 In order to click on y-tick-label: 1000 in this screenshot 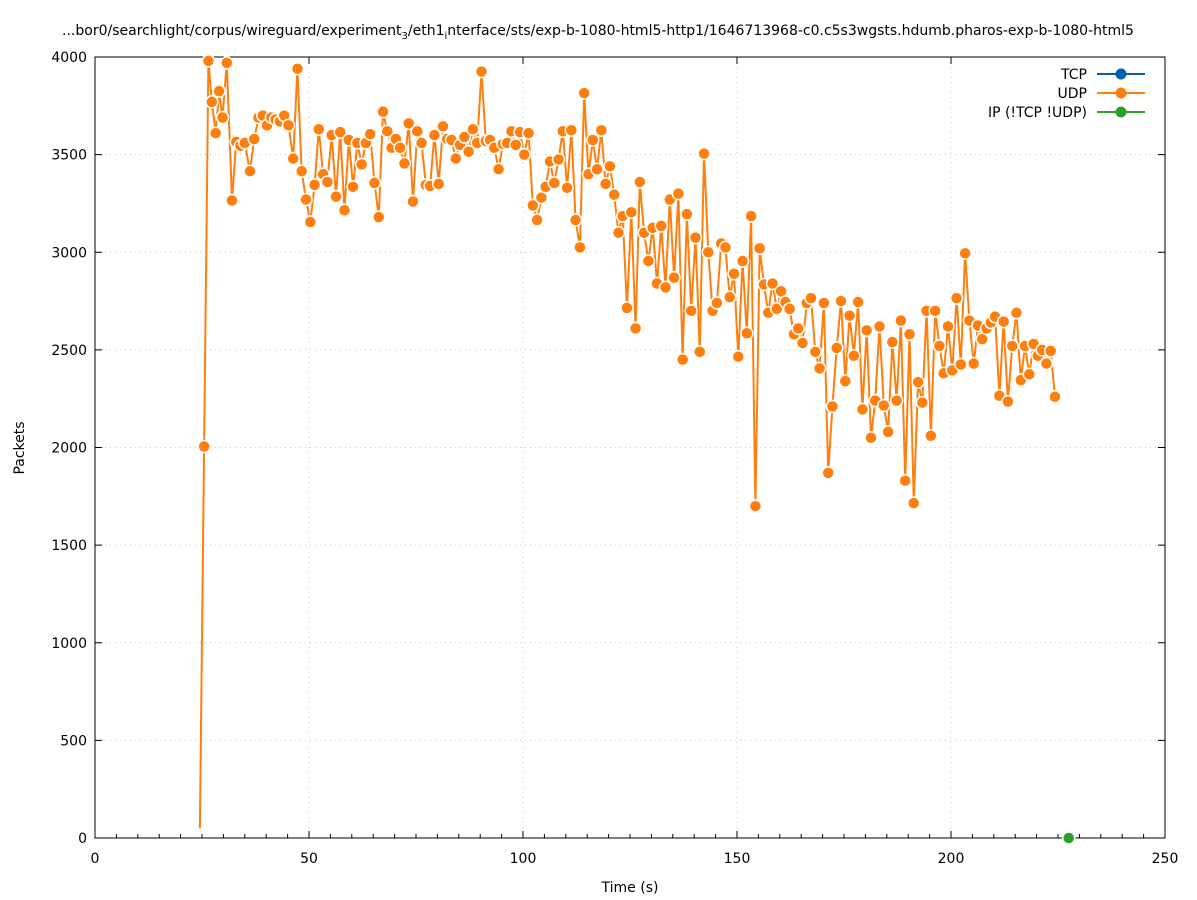, I will do `click(69, 644)`.